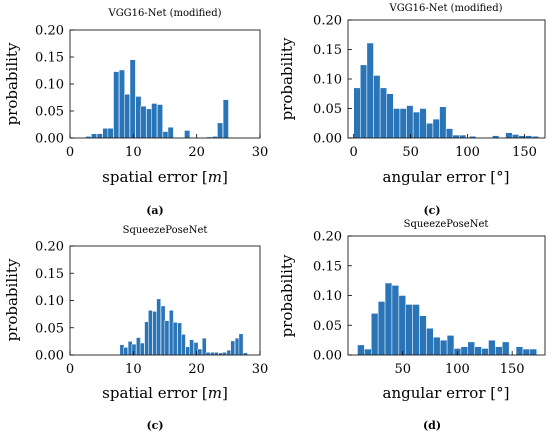 The image size is (550, 439). Describe the element at coordinates (354, 152) in the screenshot. I see `panel-b-x-tick-label: 0` at that location.